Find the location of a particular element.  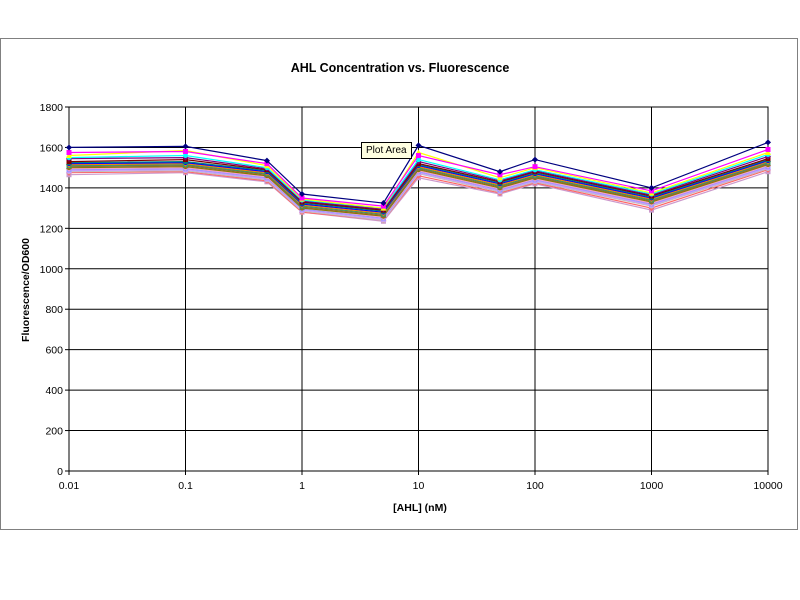

x-tick-label: 0.01 is located at coordinates (69, 486).